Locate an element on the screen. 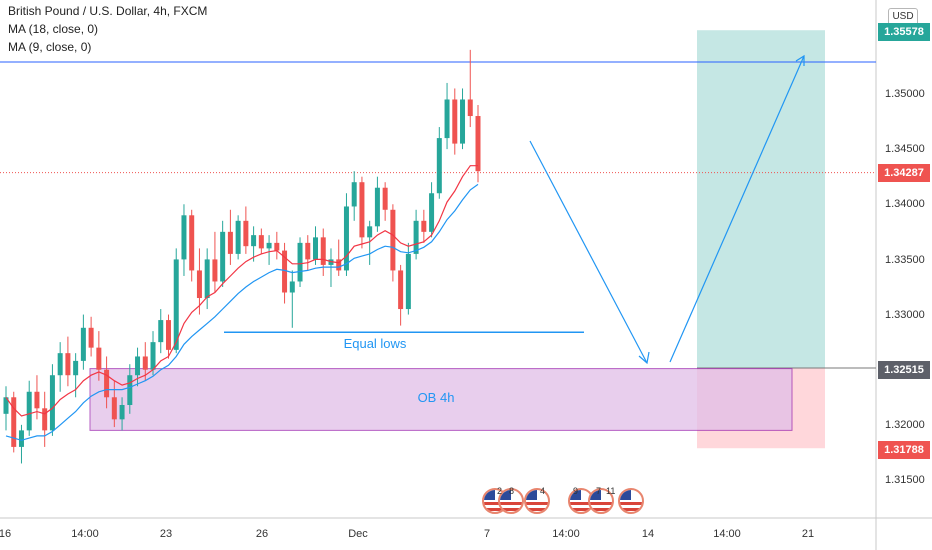  event-count: 8 is located at coordinates (512, 491).